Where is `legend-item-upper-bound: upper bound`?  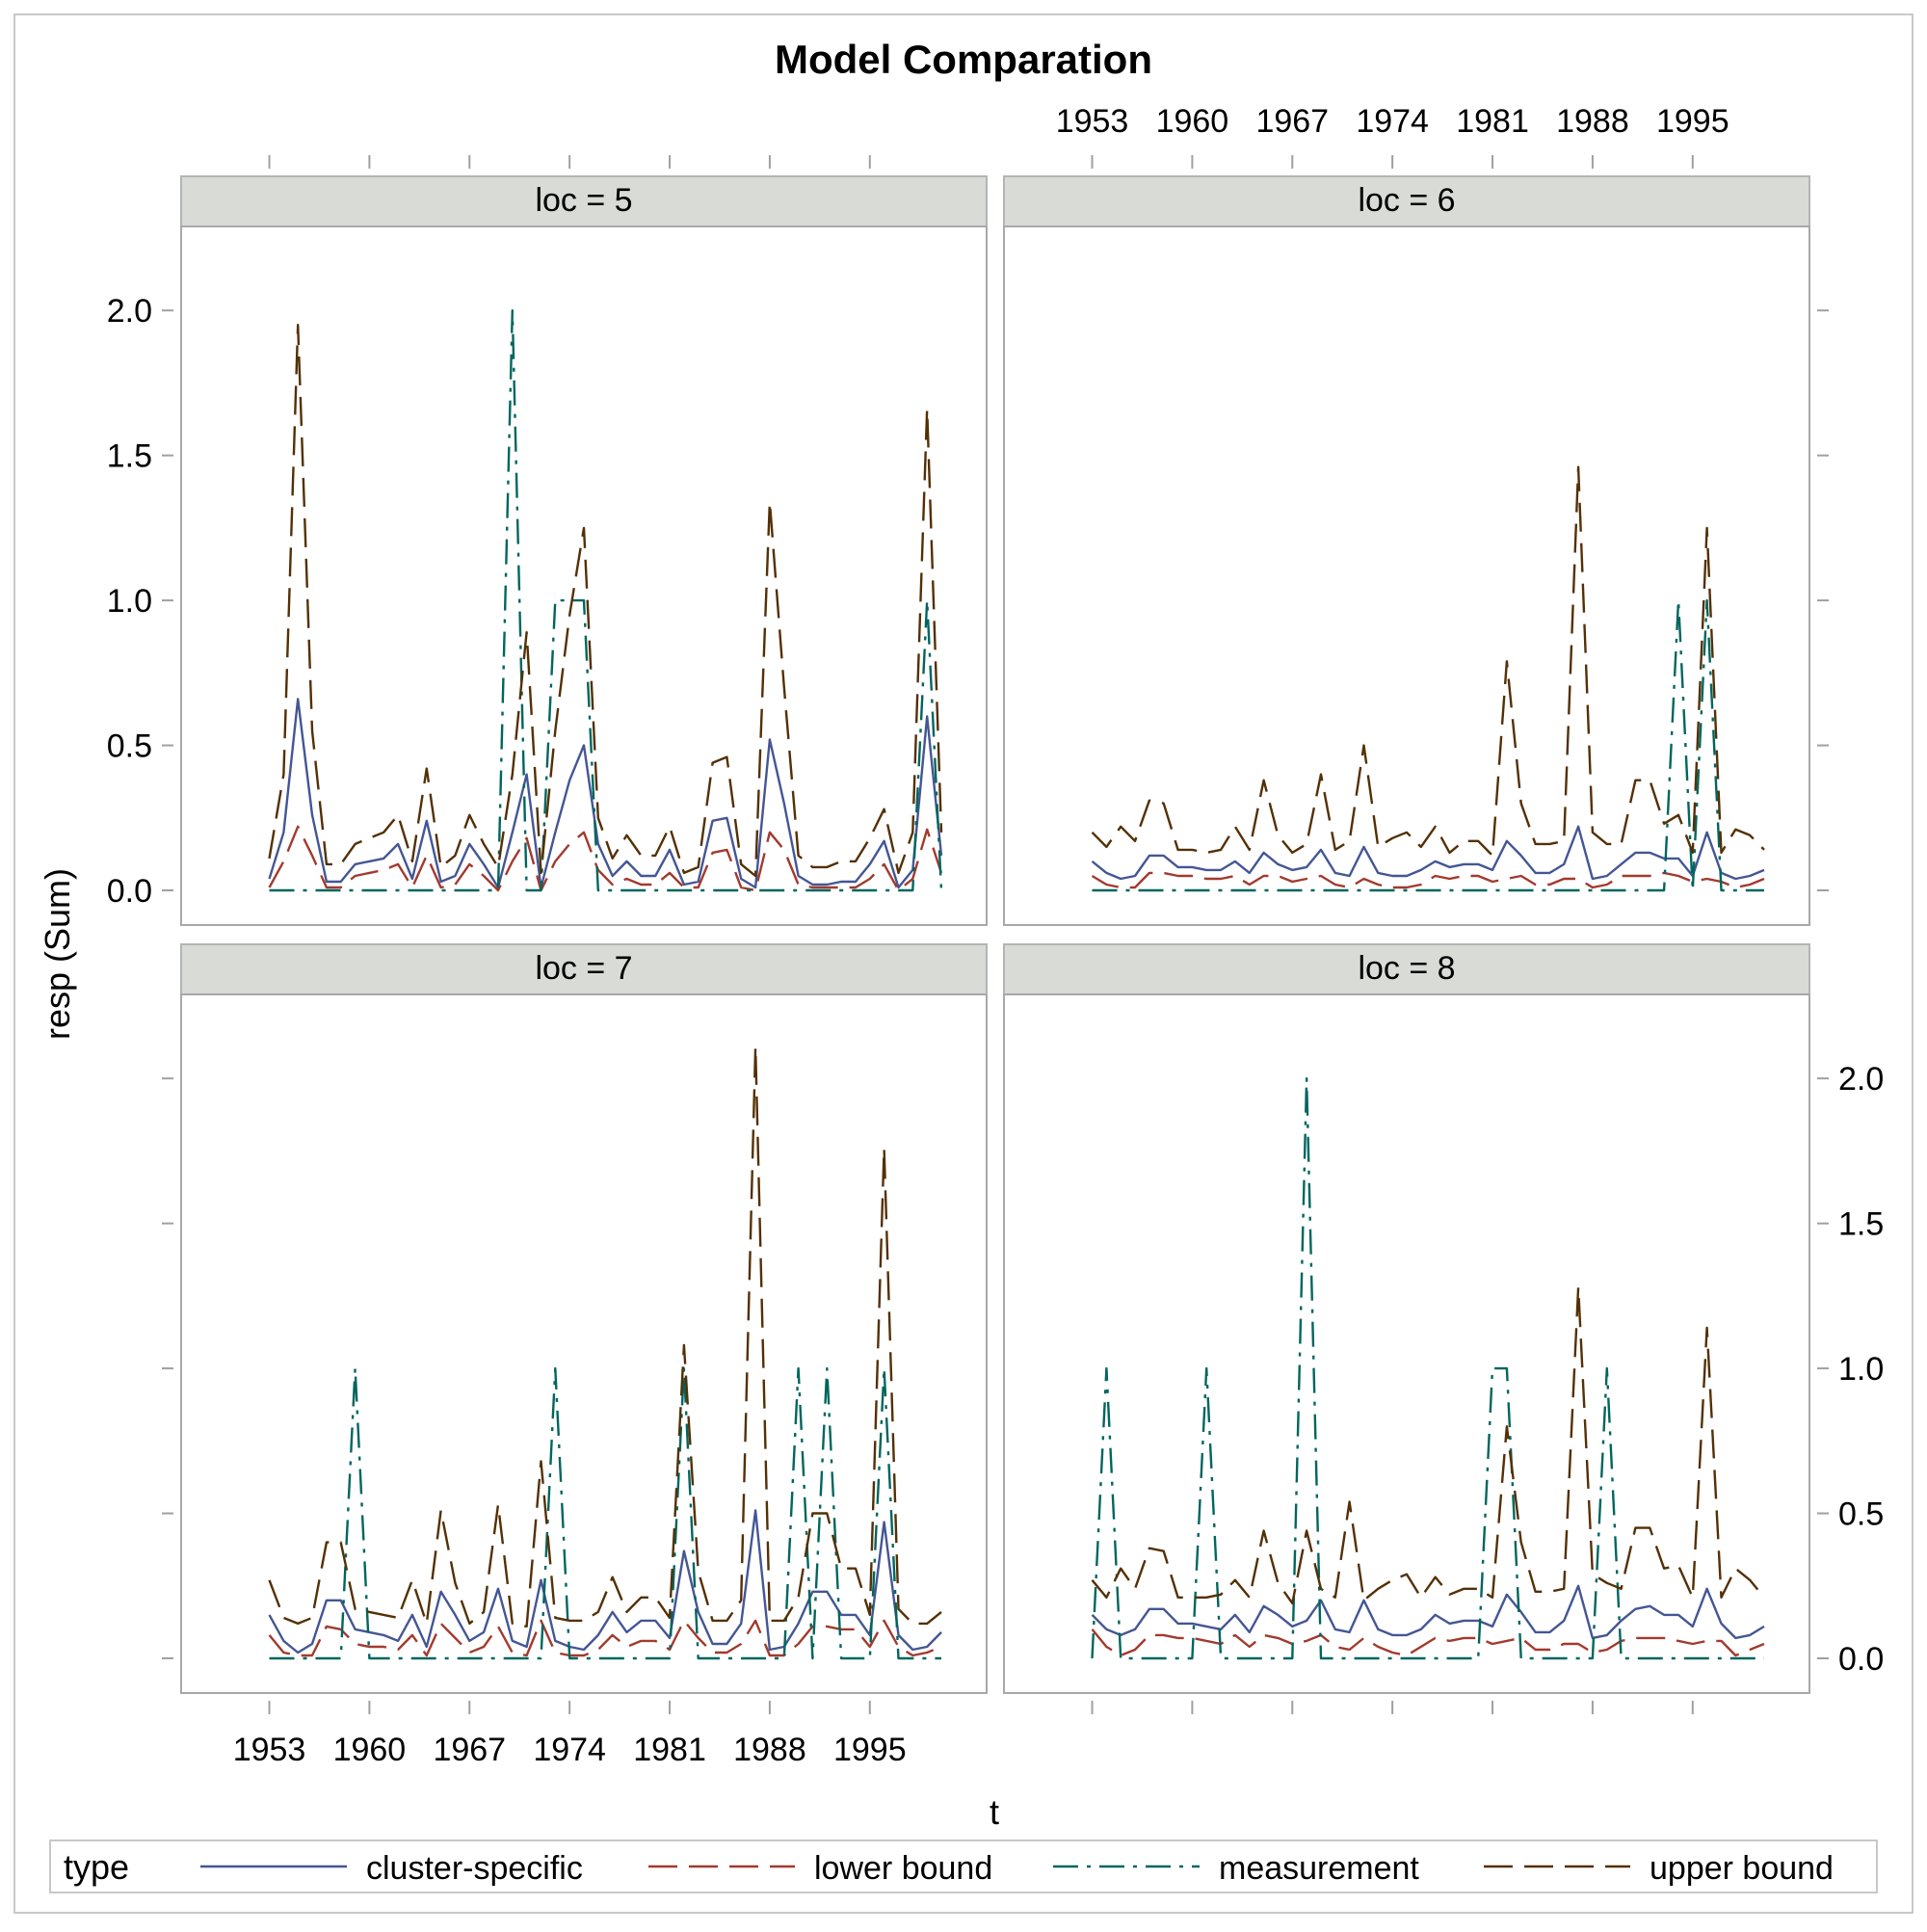 legend-item-upper-bound: upper bound is located at coordinates (1659, 1868).